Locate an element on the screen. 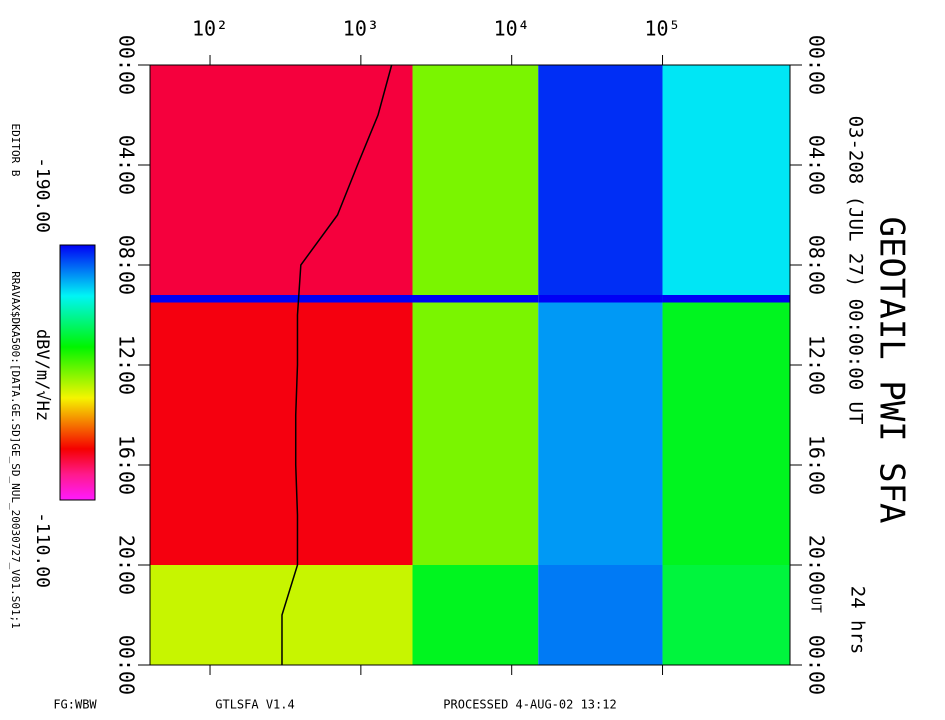 This screenshot has width=945, height=720. chart-subtitle: 03-208 (JUL 27) 00:00:00 UT is located at coordinates (856, 270).